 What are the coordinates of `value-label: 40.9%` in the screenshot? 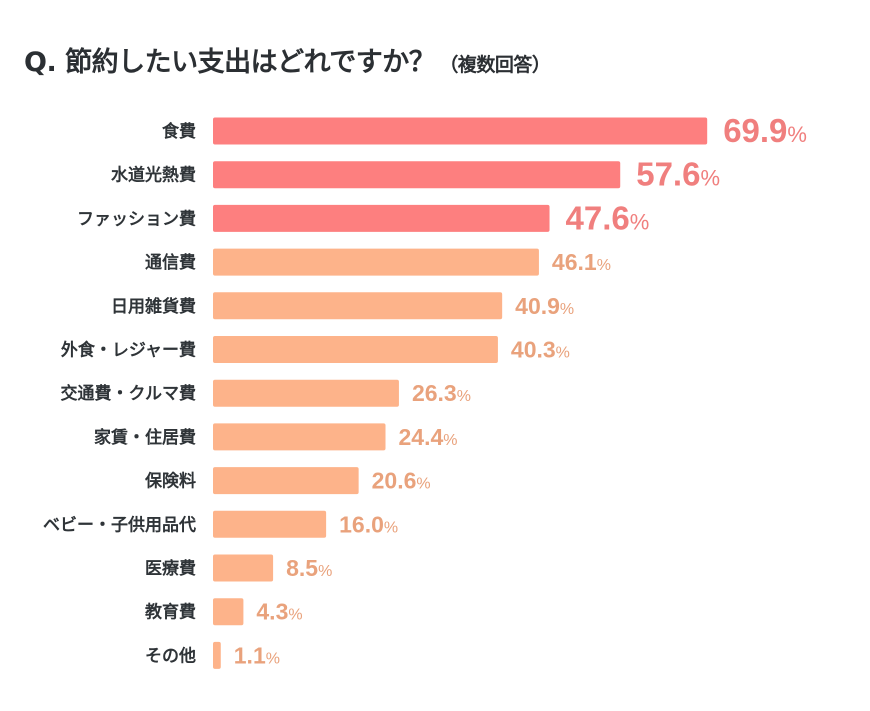 It's located at (544, 306).